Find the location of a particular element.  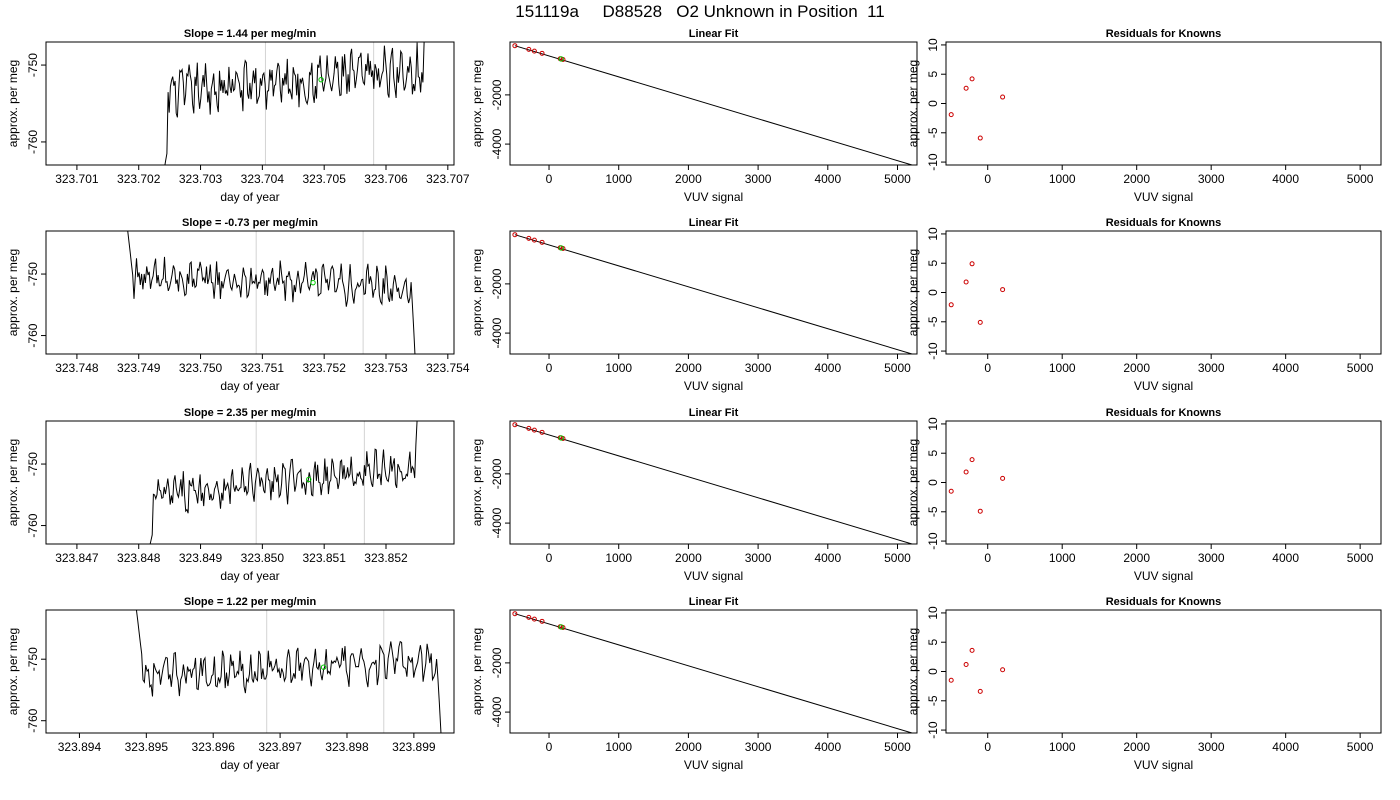

panel-title: Slope = 1.22 per meg/min is located at coordinates (250, 602).